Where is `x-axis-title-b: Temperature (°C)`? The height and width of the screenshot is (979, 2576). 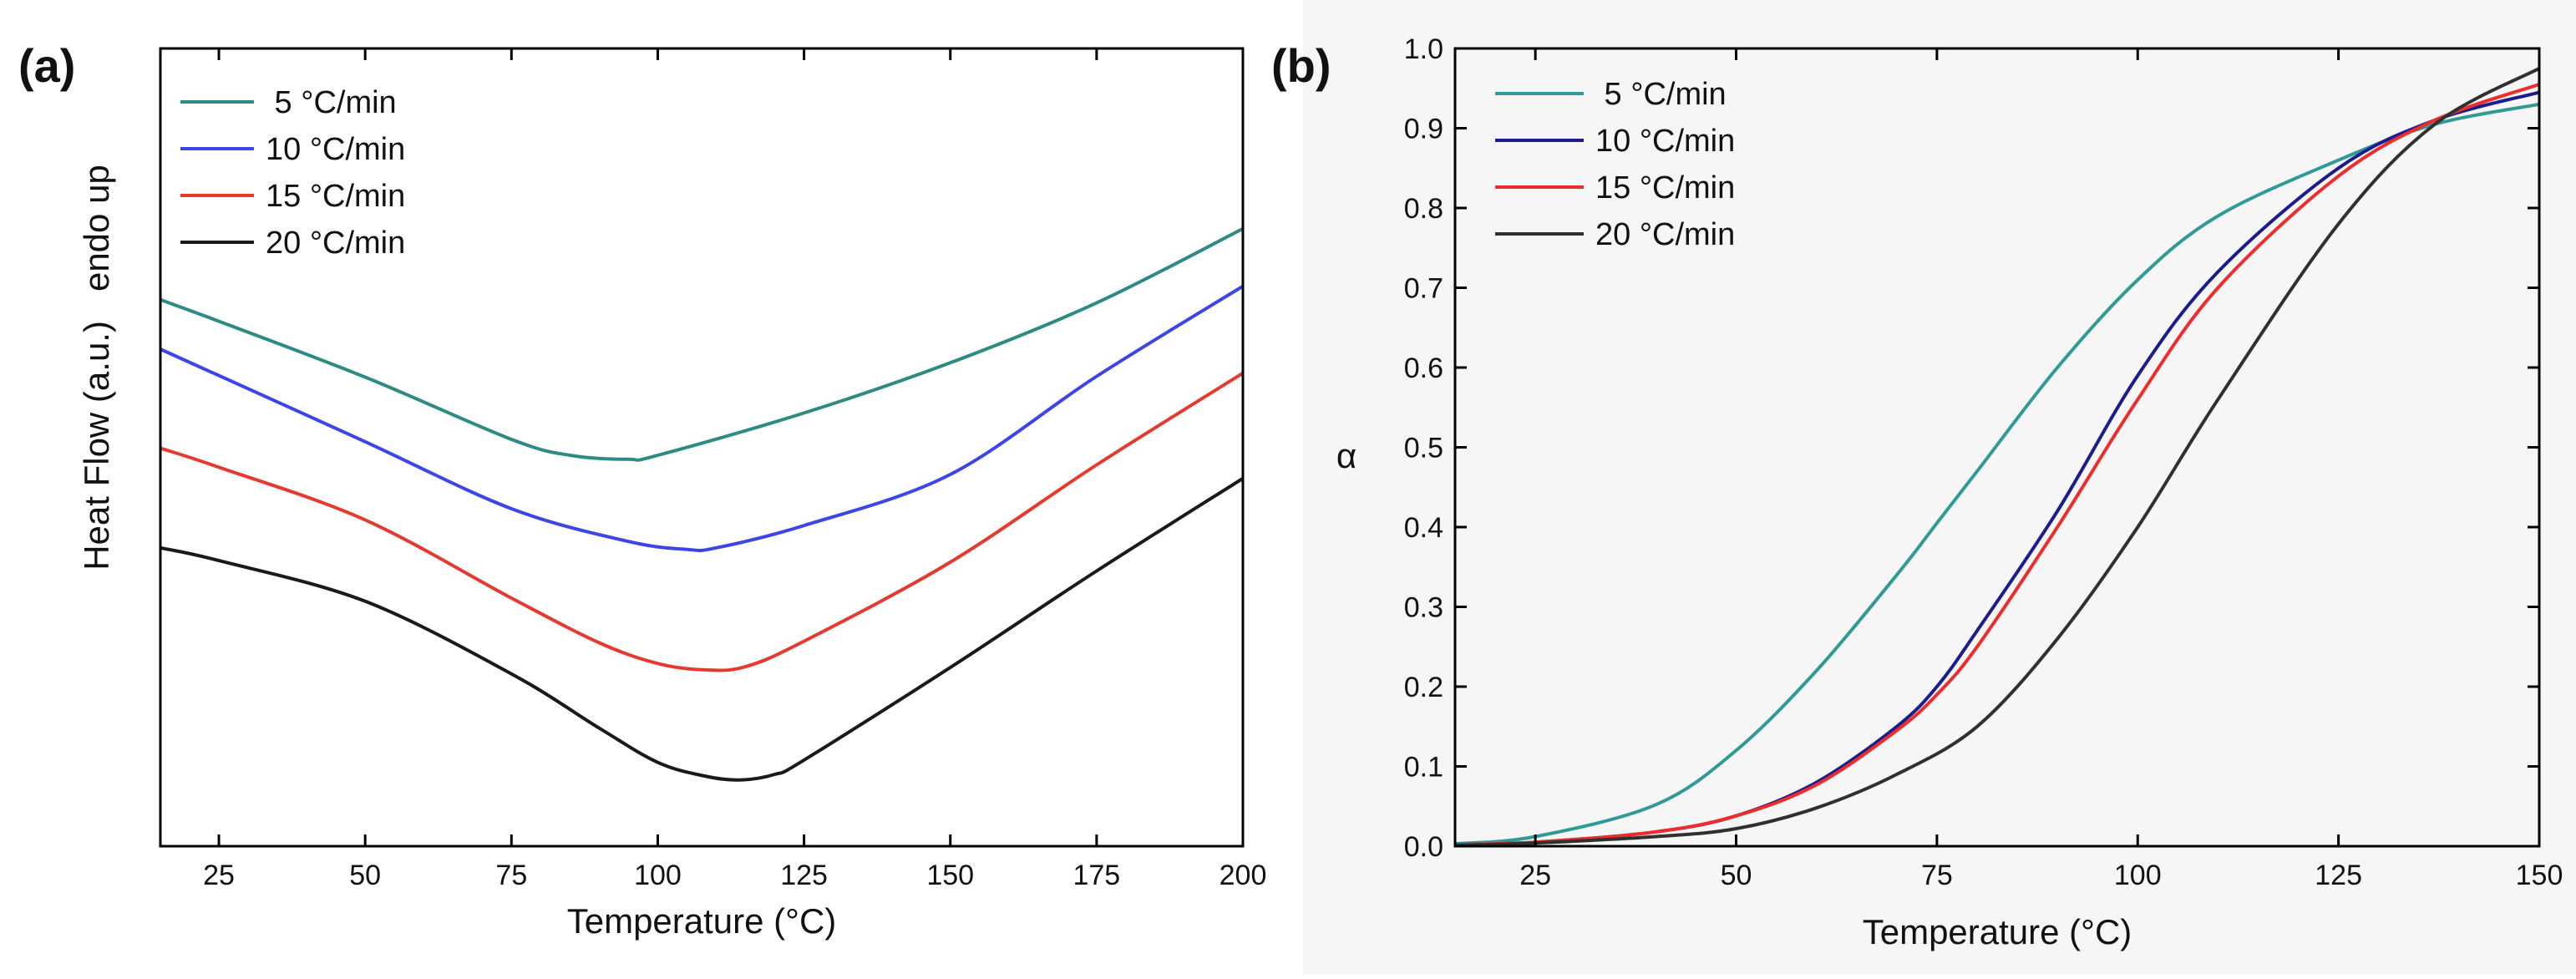
x-axis-title-b: Temperature (°C) is located at coordinates (1998, 931).